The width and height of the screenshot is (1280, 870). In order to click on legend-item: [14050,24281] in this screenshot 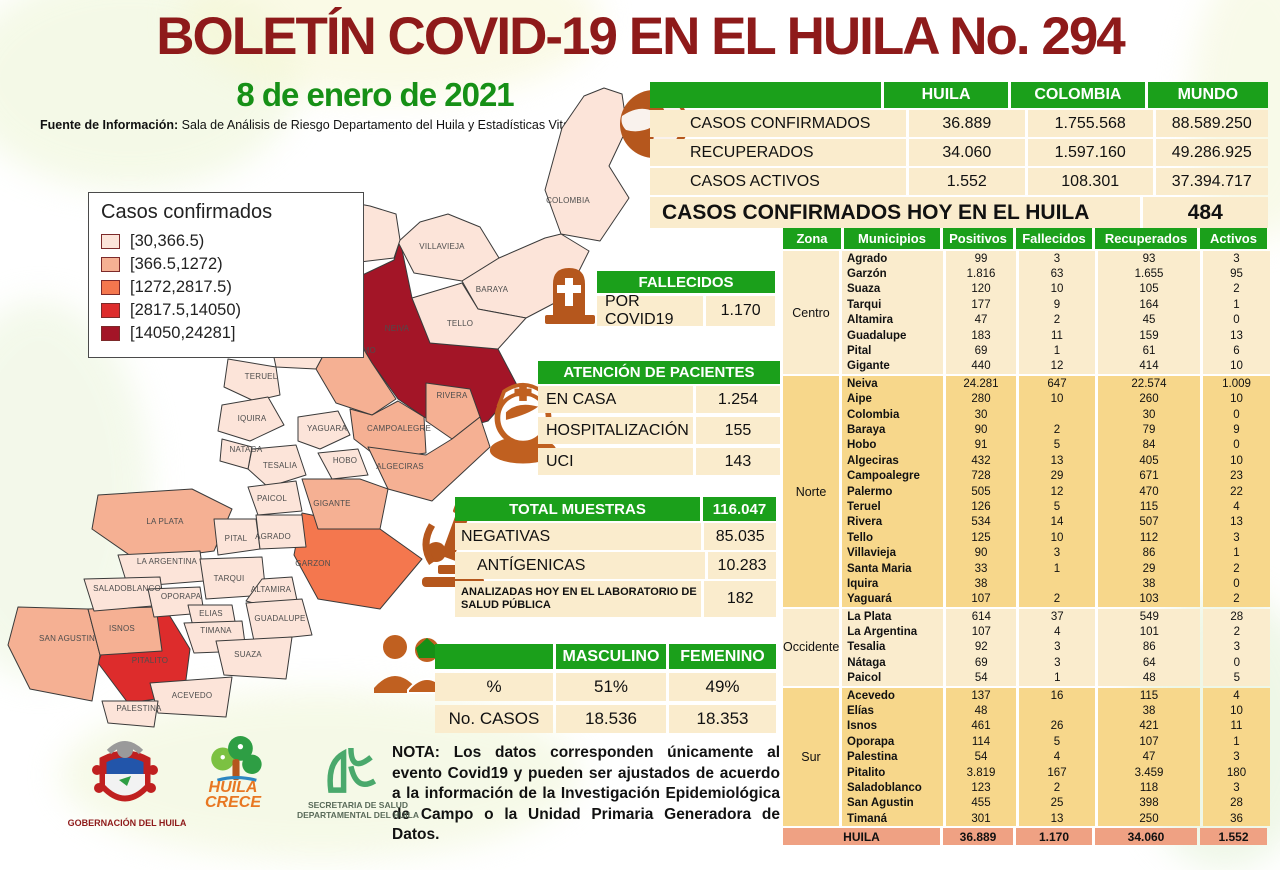, I will do `click(227, 333)`.